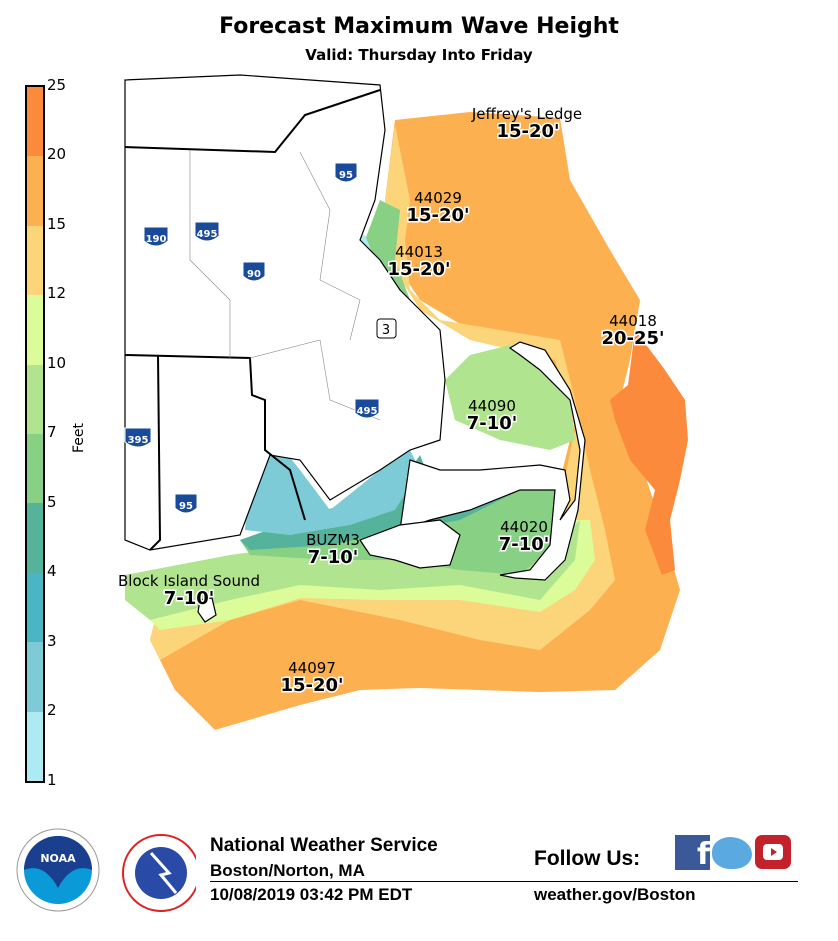  I want to click on svg-text: 3, so click(386, 330).